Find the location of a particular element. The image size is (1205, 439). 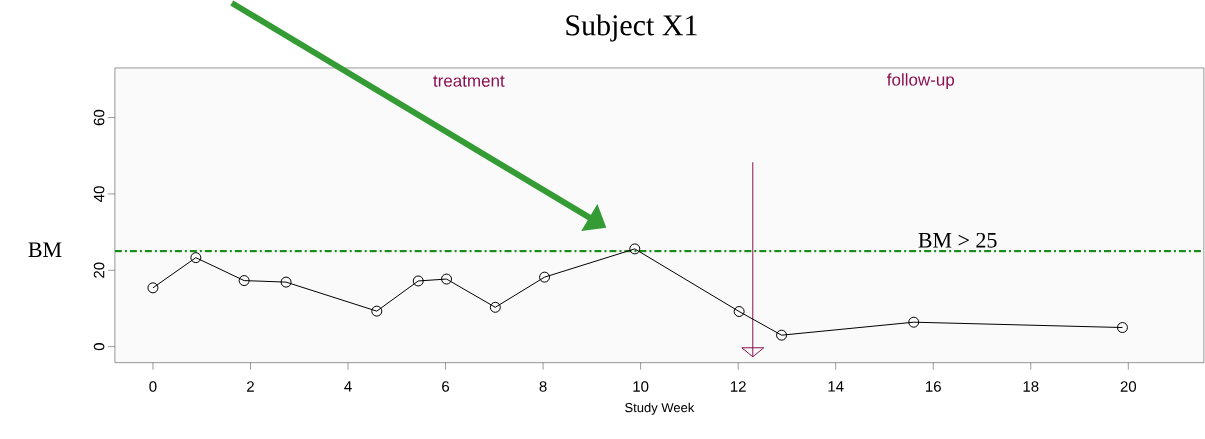

x-tick-label: 12 is located at coordinates (738, 386).